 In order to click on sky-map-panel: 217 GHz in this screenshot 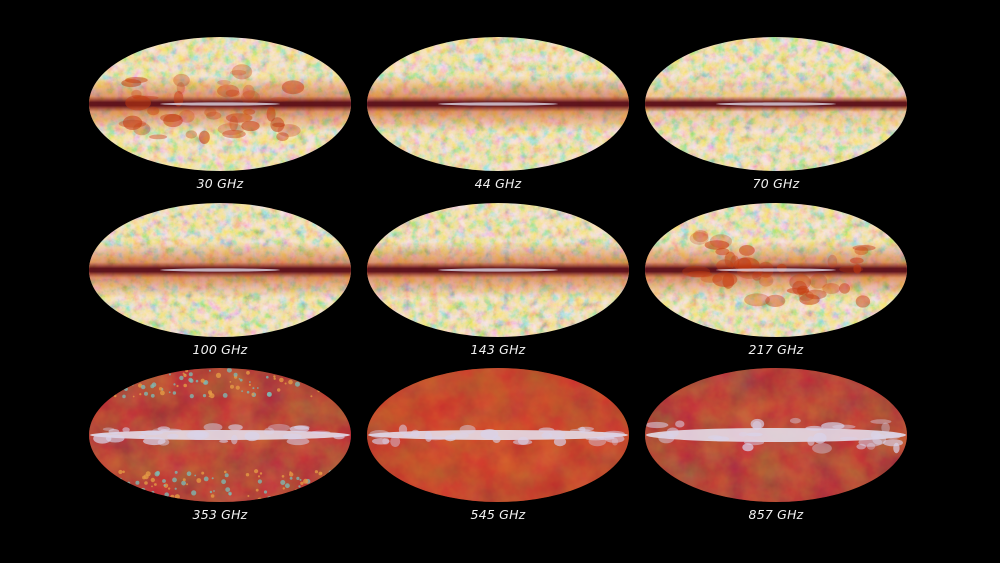, I will do `click(776, 283)`.